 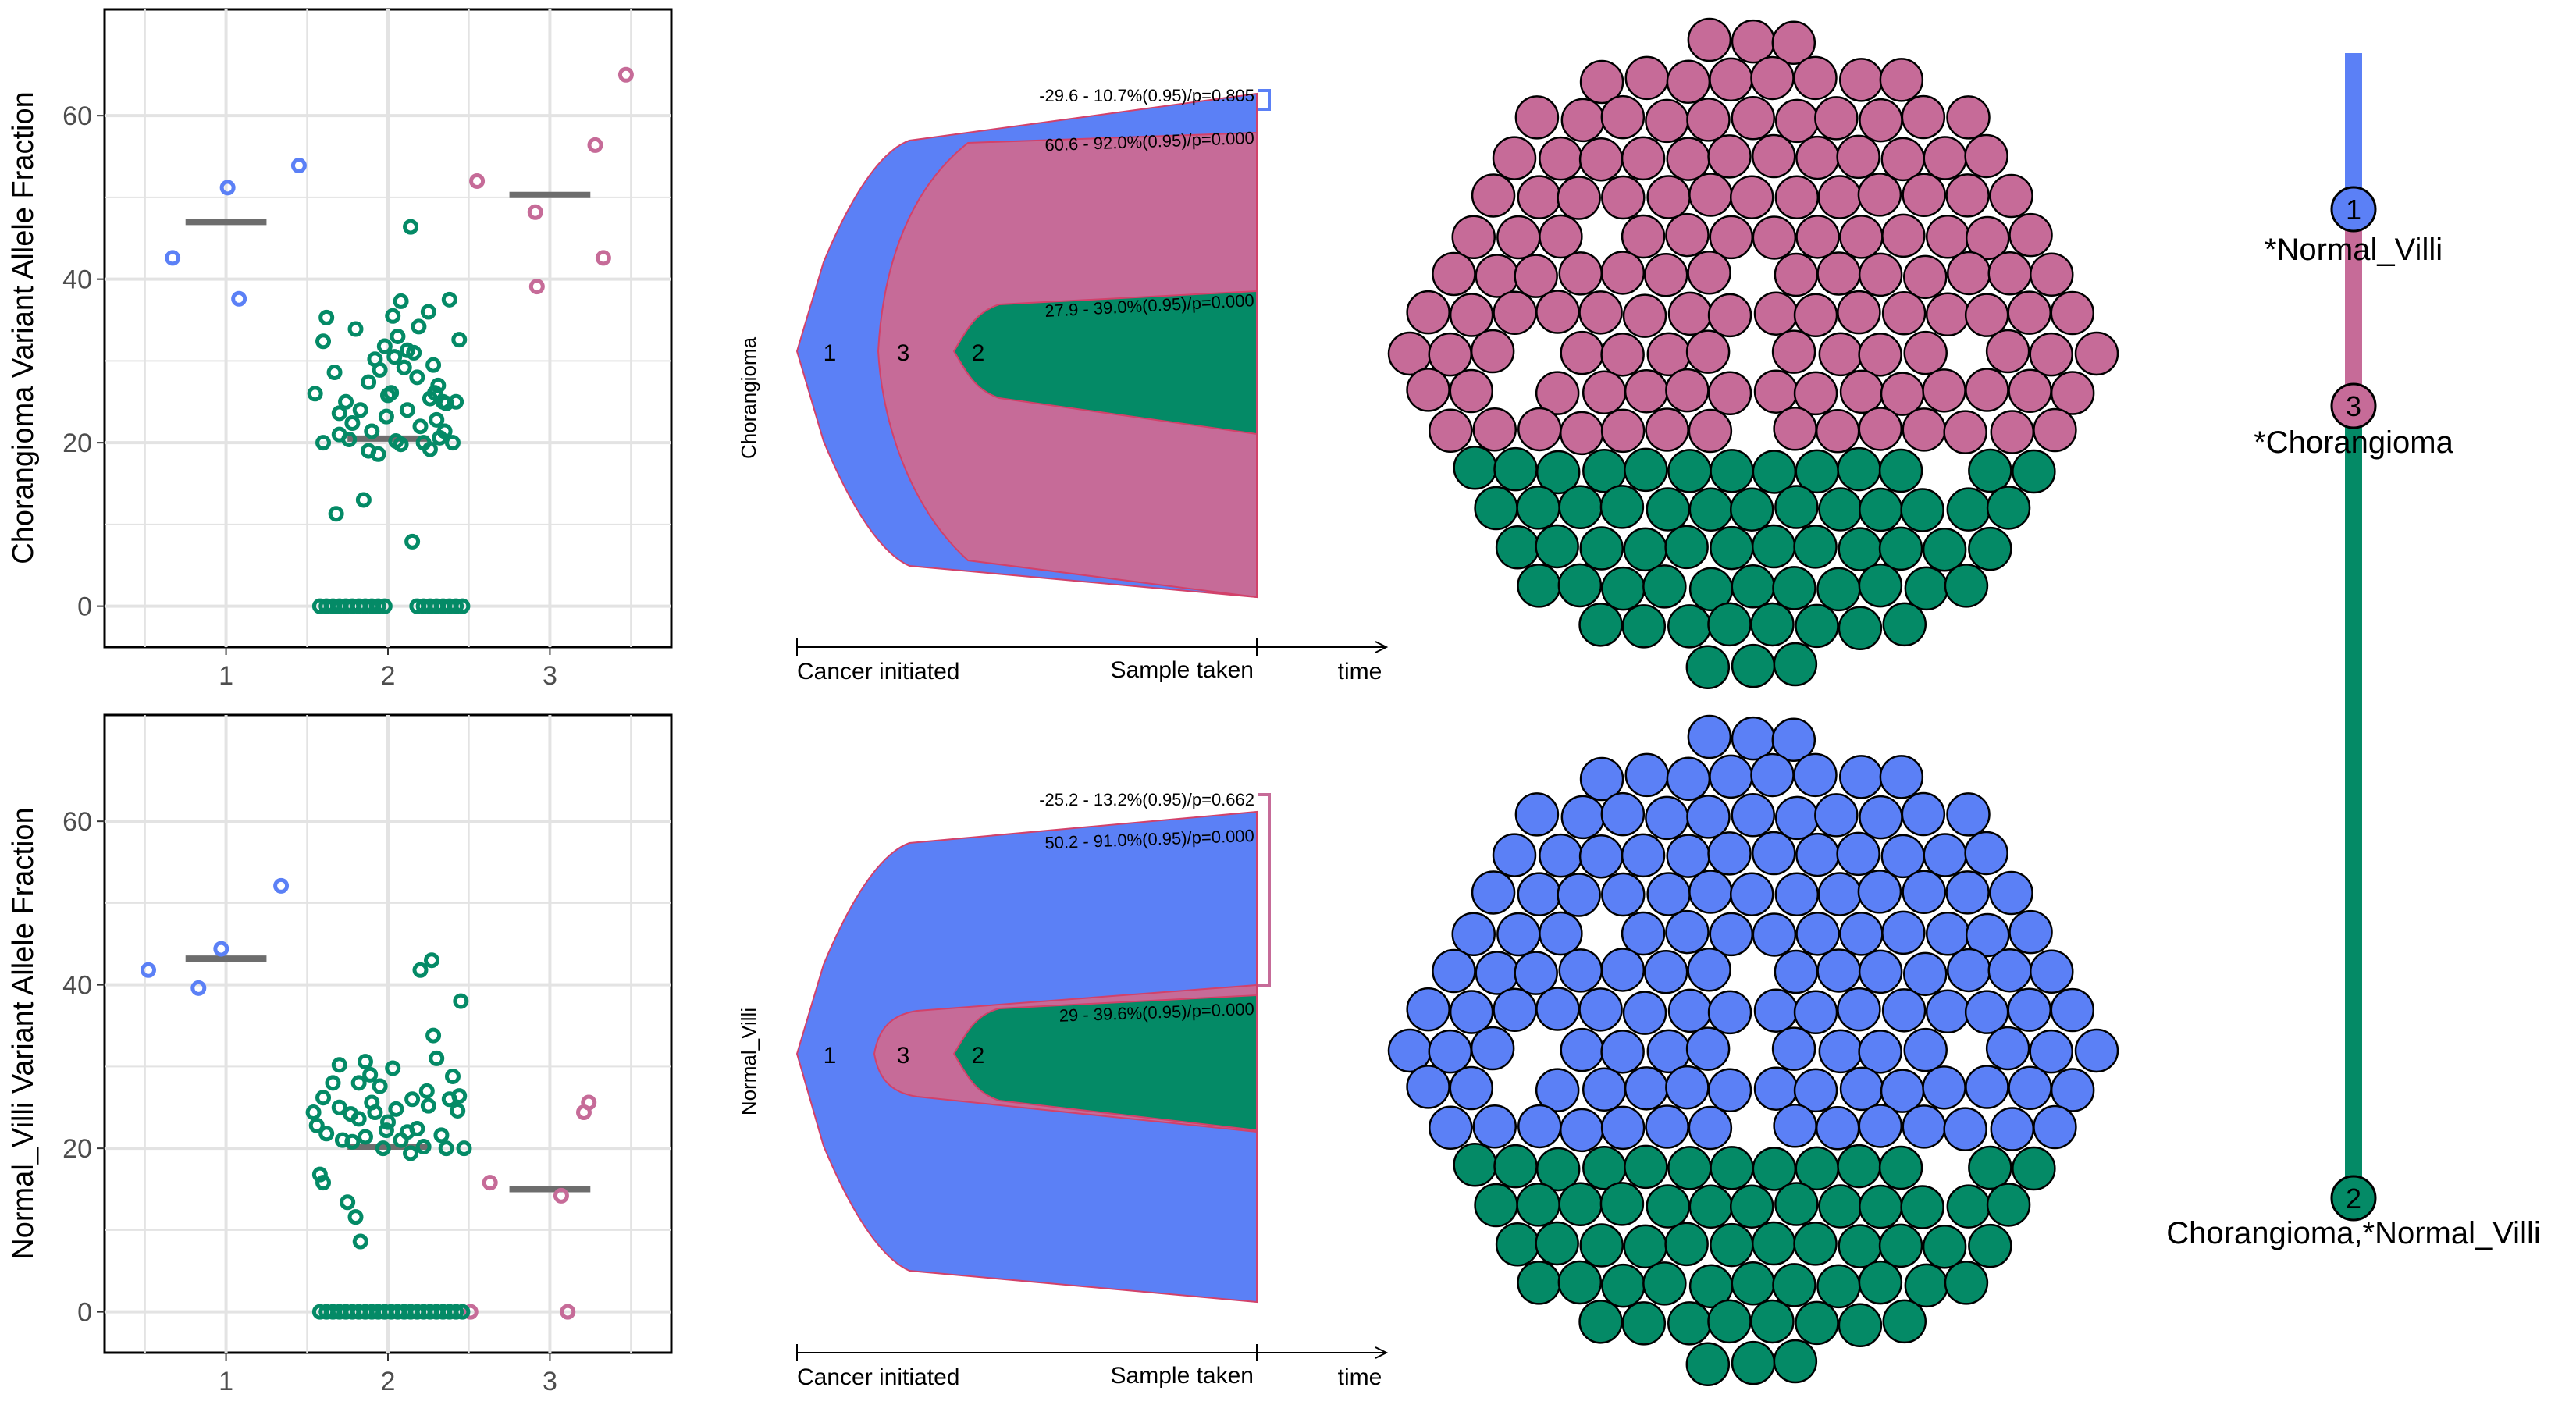 What do you see at coordinates (23, 1033) in the screenshot?
I see `scatter-b-y-axis-label: Normal_Villi Variant Allele Fraction` at bounding box center [23, 1033].